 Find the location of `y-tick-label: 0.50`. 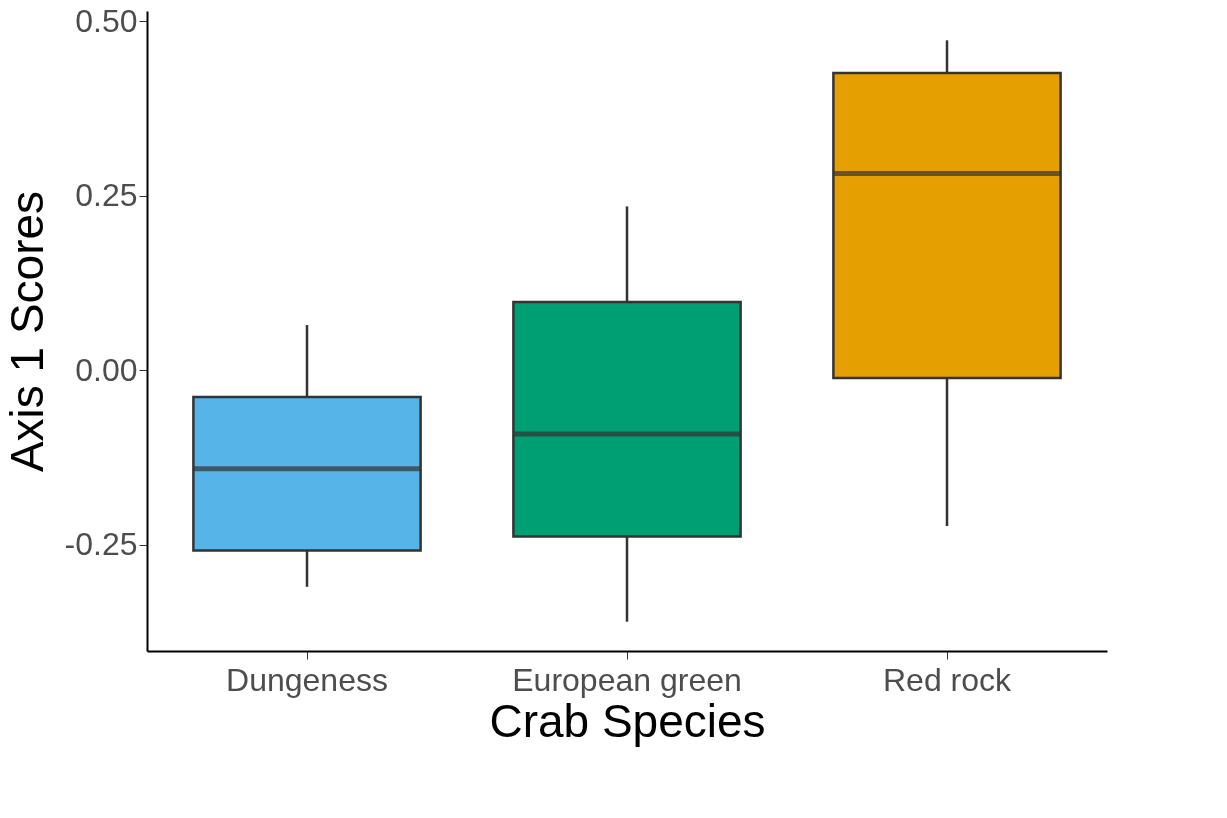

y-tick-label: 0.50 is located at coordinates (106, 20).